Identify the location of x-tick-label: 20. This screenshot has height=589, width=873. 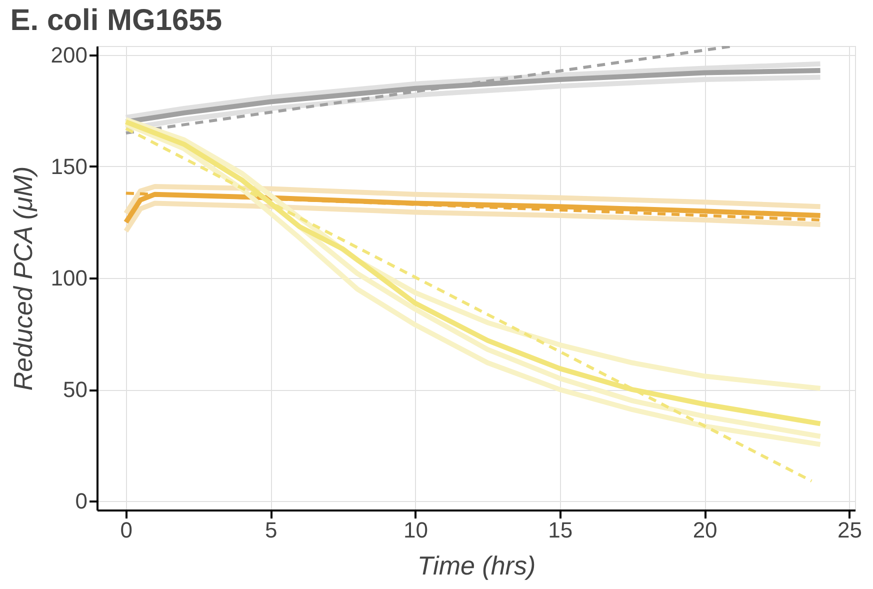
(705, 530).